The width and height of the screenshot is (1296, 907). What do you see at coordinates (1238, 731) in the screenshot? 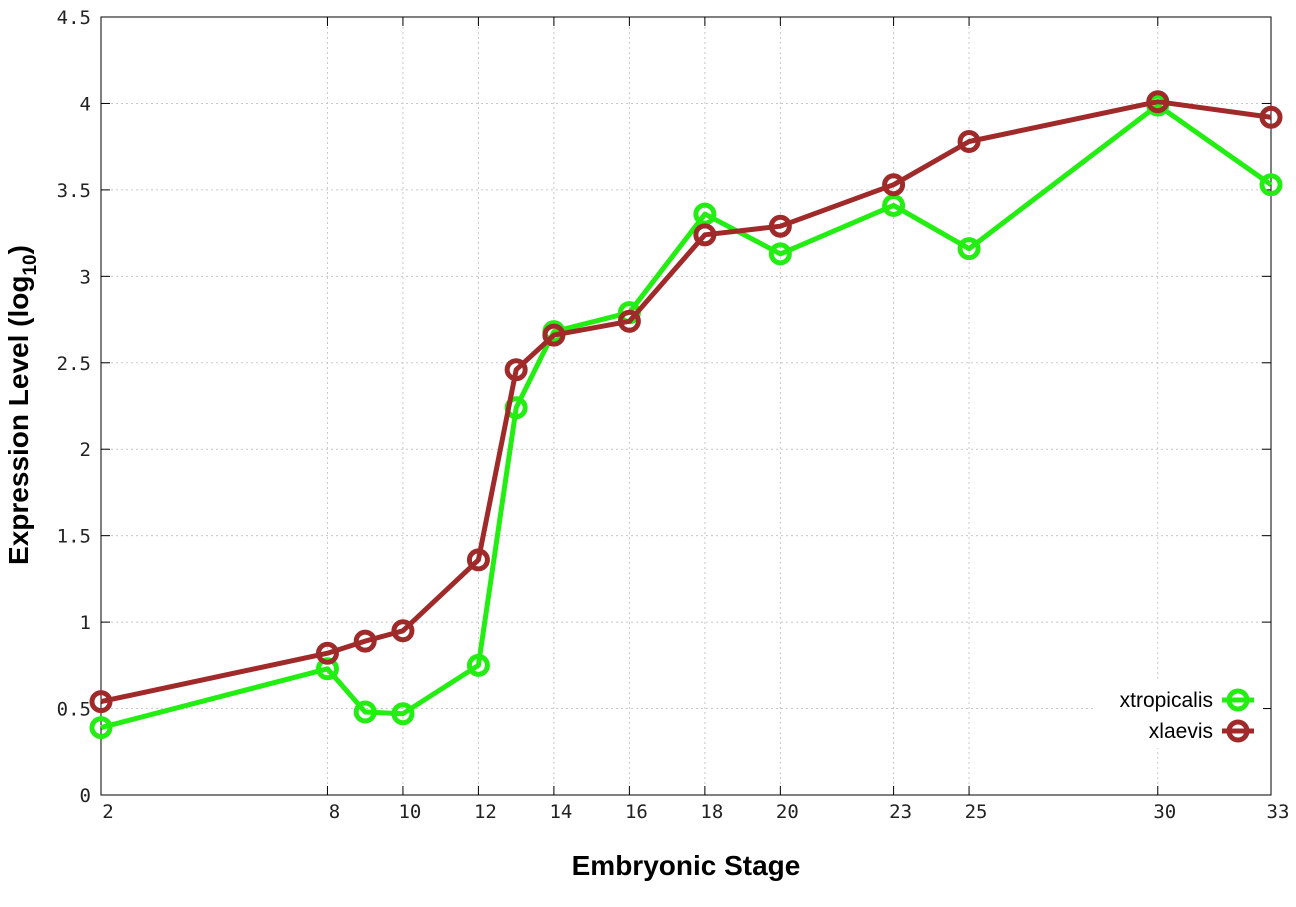
I see `legend-marker-xlaevis` at bounding box center [1238, 731].